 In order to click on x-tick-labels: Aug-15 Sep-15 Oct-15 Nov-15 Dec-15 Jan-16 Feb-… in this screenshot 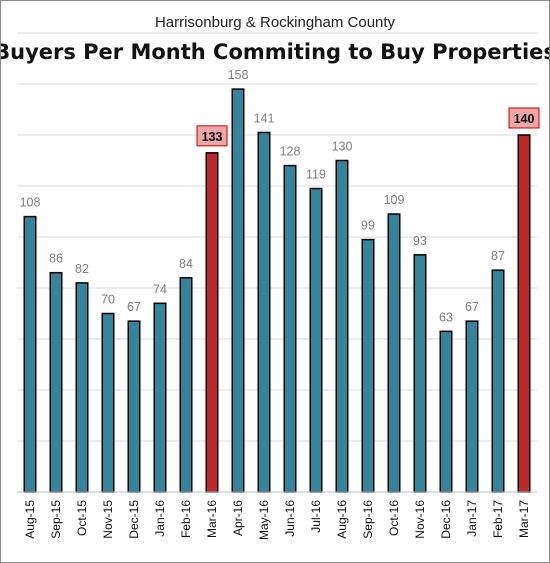, I will do `click(277, 520)`.